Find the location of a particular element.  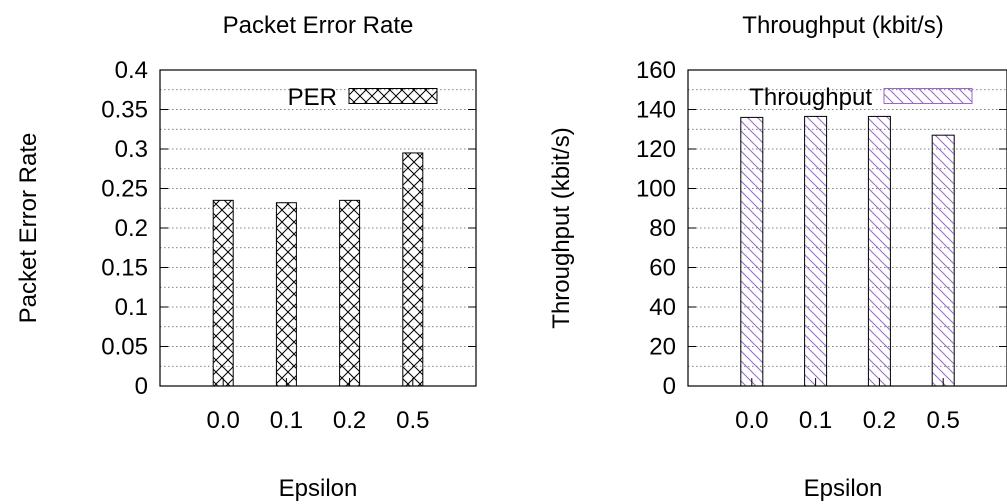

y-tick-label: 40 is located at coordinates (662, 307).